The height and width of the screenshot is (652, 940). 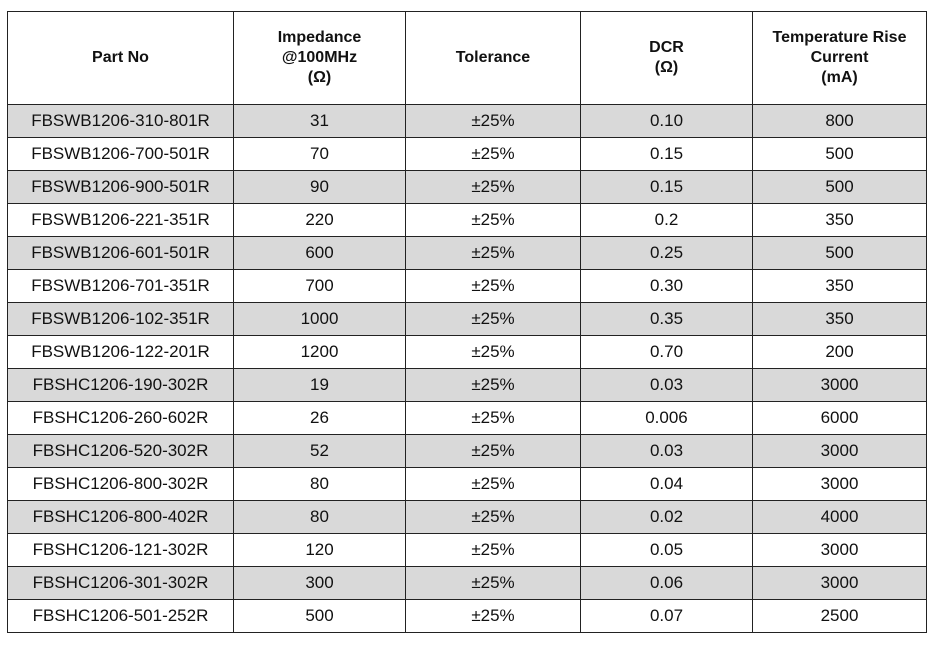 I want to click on table-row: FBSHC1206-800-402R 80 ±25% 0.02 4000, so click(x=467, y=517).